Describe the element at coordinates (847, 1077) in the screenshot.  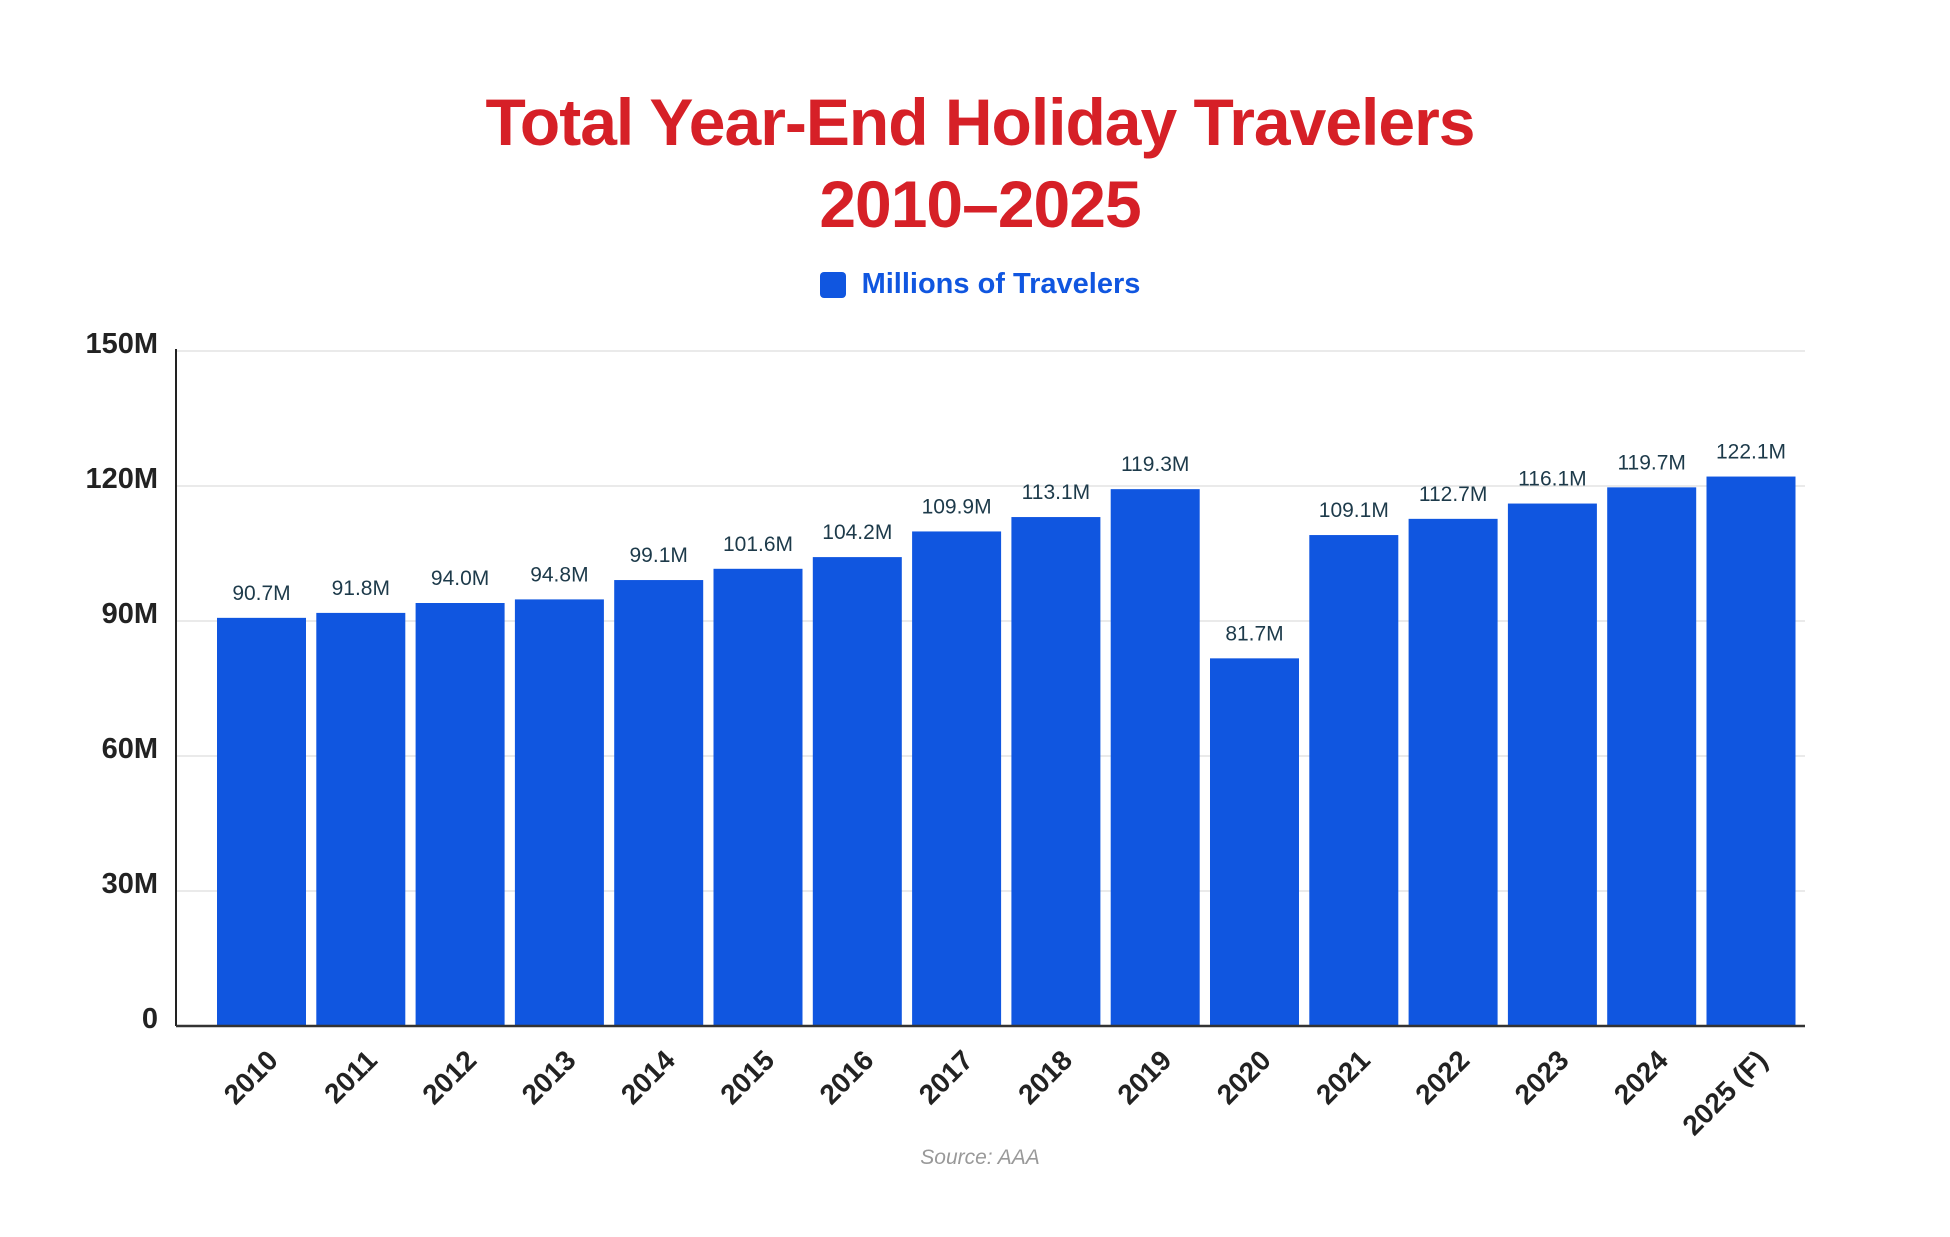
I see `x-tick-label: 2016` at that location.